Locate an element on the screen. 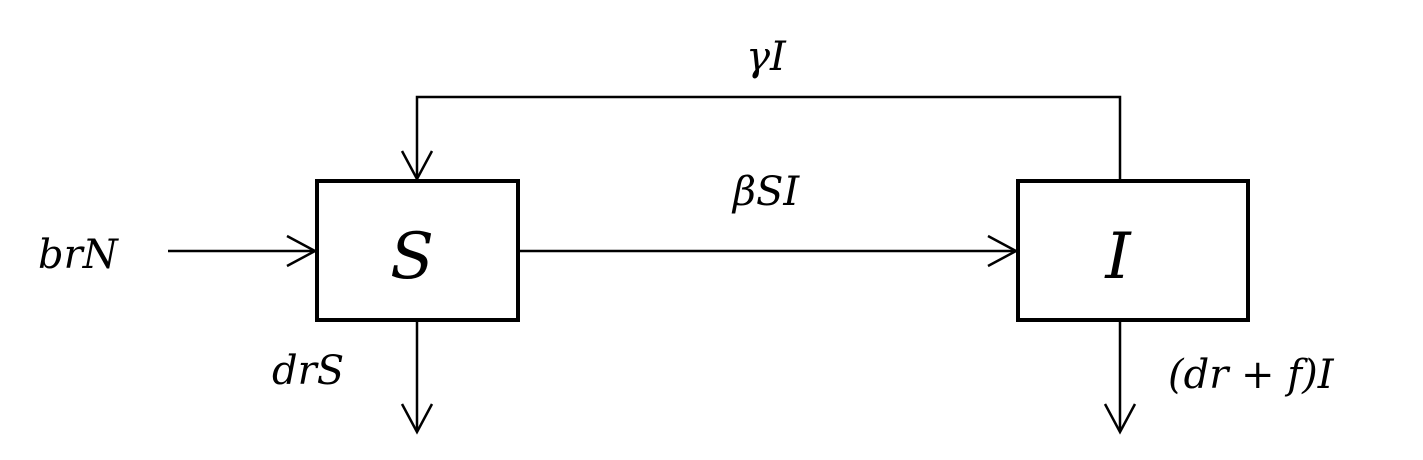 Image resolution: width=1423 pixels, height=460 pixels. box-s is located at coordinates (417, 250).